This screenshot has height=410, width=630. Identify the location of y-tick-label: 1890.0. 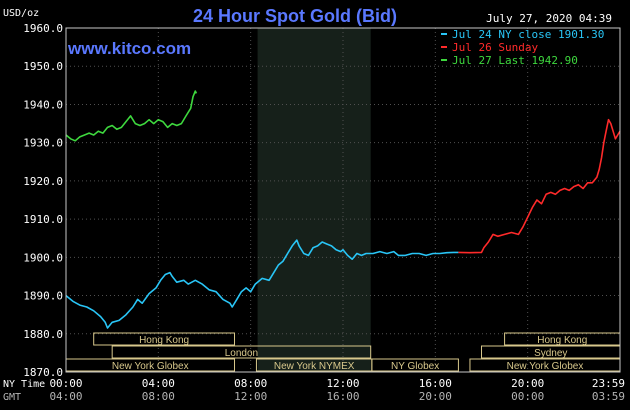
(43, 296).